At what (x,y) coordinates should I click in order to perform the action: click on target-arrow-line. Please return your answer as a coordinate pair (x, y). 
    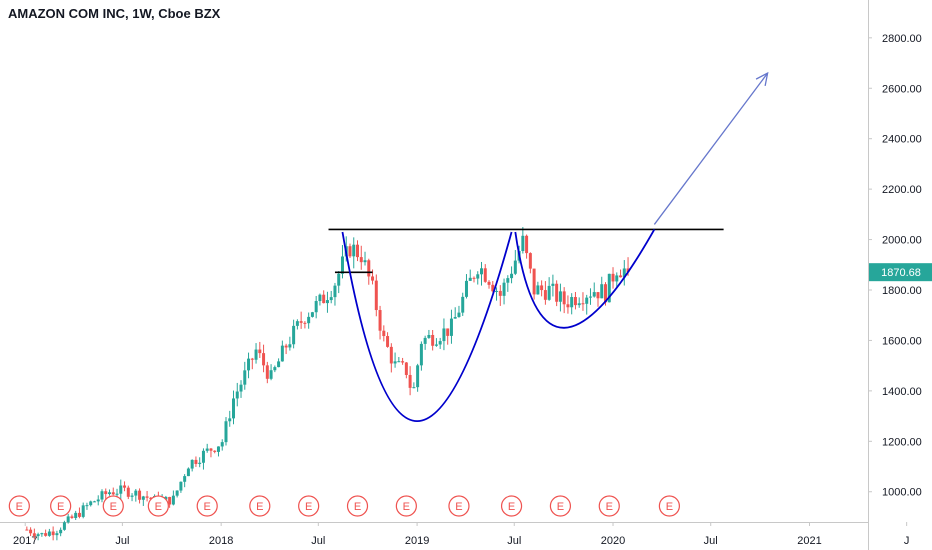
    Looking at the image, I should click on (711, 148).